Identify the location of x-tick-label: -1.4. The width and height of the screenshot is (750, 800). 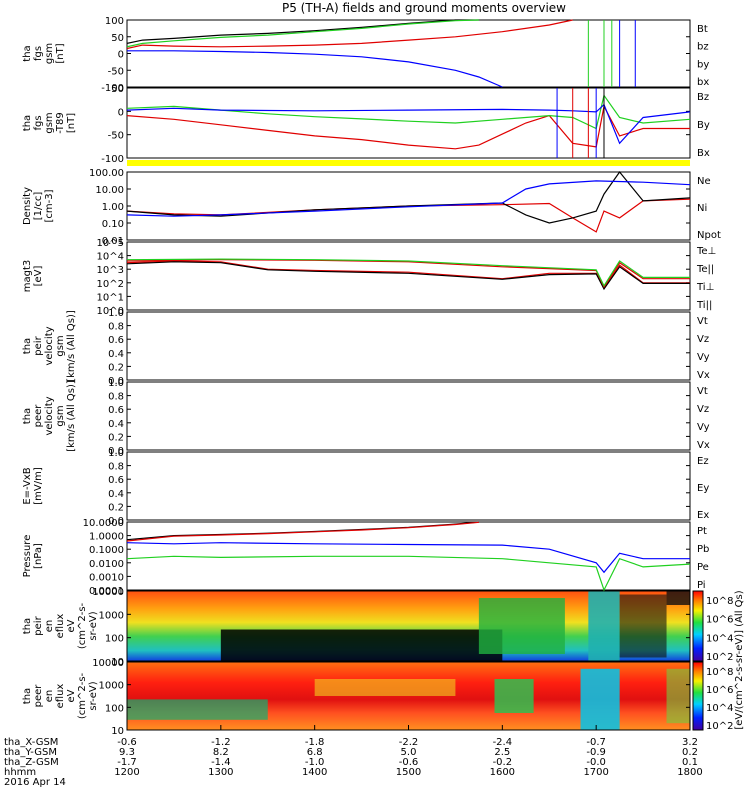
(221, 762).